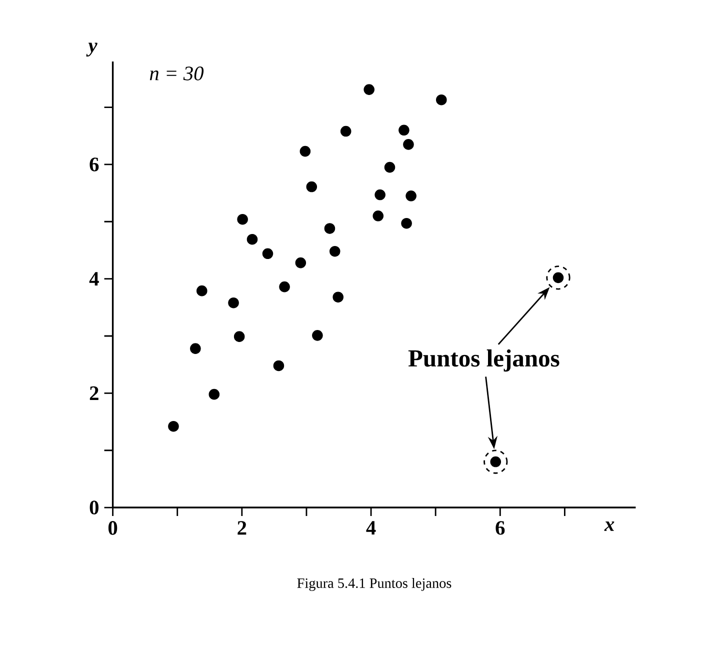 This screenshot has width=728, height=672. I want to click on x-axis-title: x, so click(609, 527).